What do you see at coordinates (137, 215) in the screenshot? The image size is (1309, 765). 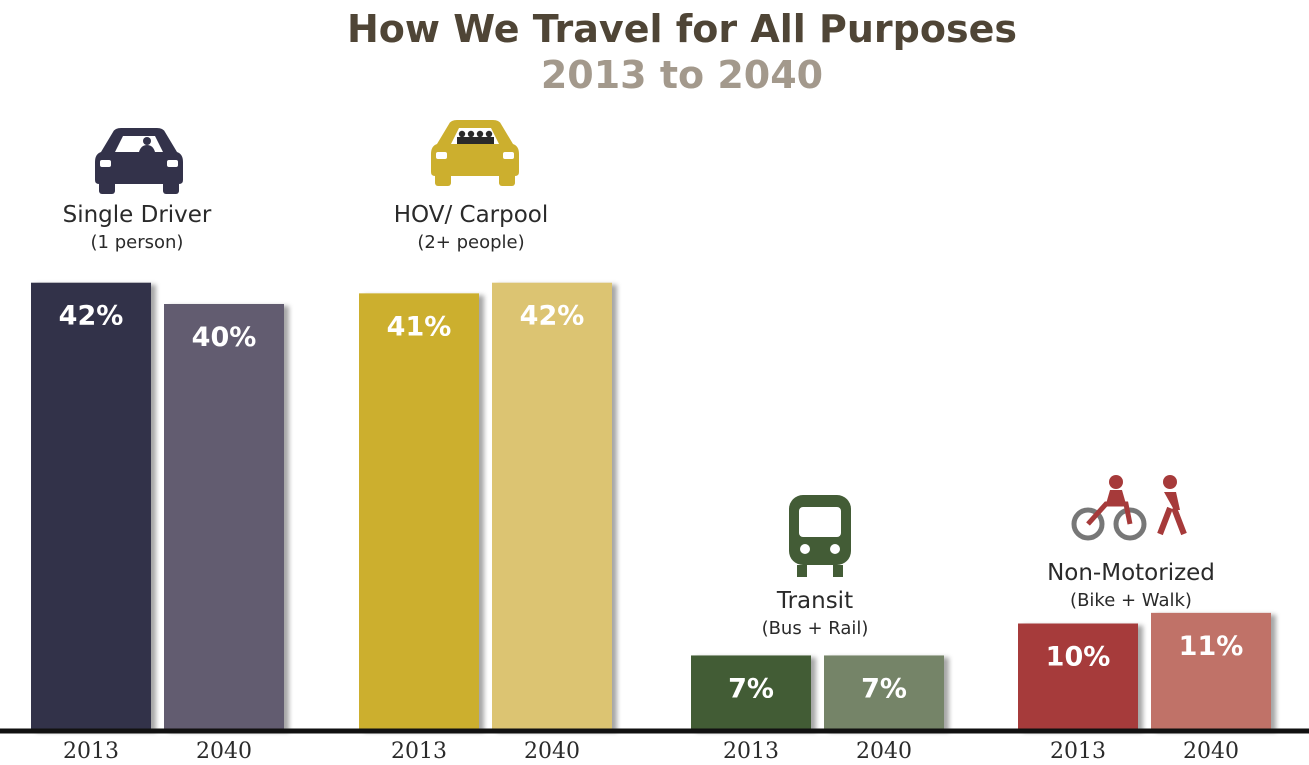 I see `group-label-single-driver: Single Driver` at bounding box center [137, 215].